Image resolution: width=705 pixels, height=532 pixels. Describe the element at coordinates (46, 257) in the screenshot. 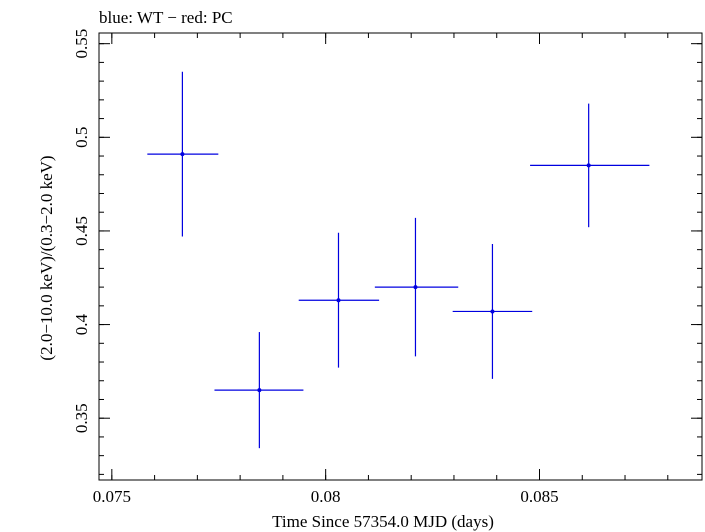

I see `y-axis-label: (2.0−10.0 keV)/(0.3−2.0 keV)` at that location.